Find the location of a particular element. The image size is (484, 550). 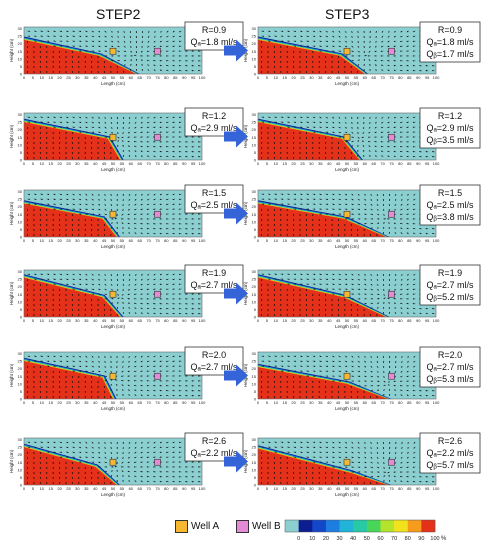

y-tick-label: 25 is located at coordinates (254, 122).